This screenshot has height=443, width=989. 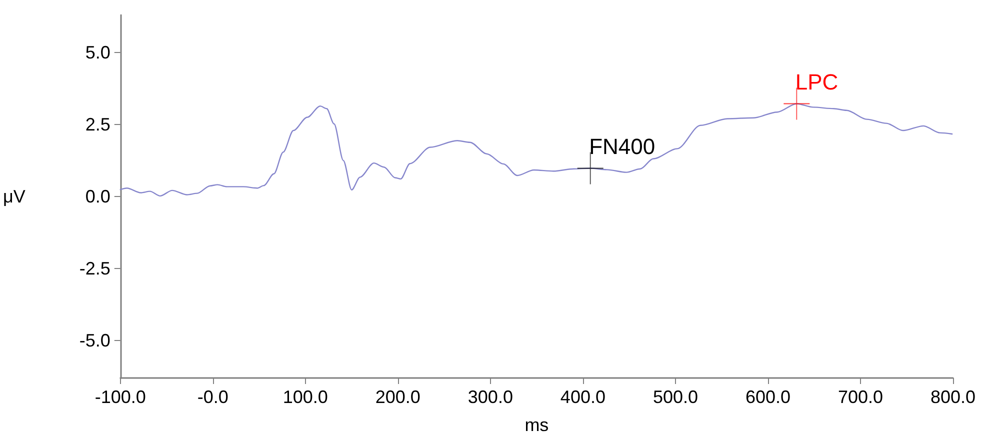 I want to click on x-tick-label: 400.0, so click(x=583, y=397).